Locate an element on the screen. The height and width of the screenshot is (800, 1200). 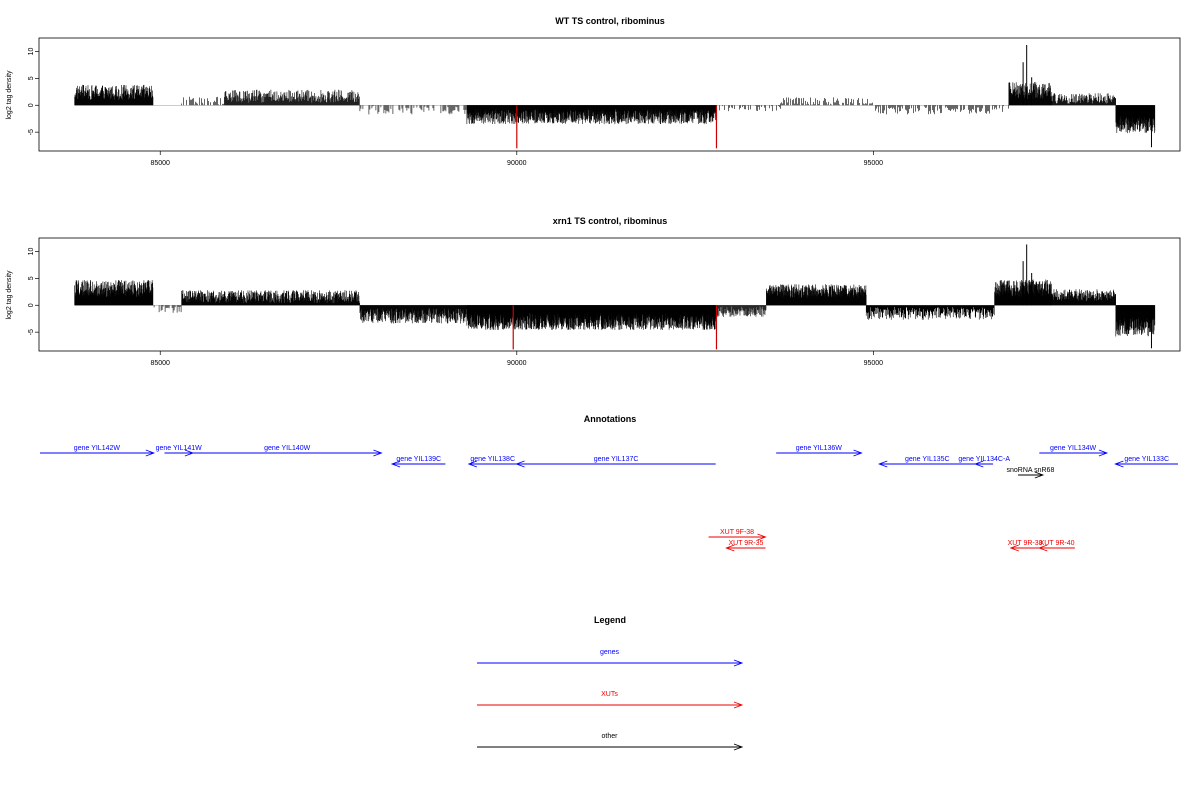
x-tick-label-xrn1: 90000 is located at coordinates (517, 363).